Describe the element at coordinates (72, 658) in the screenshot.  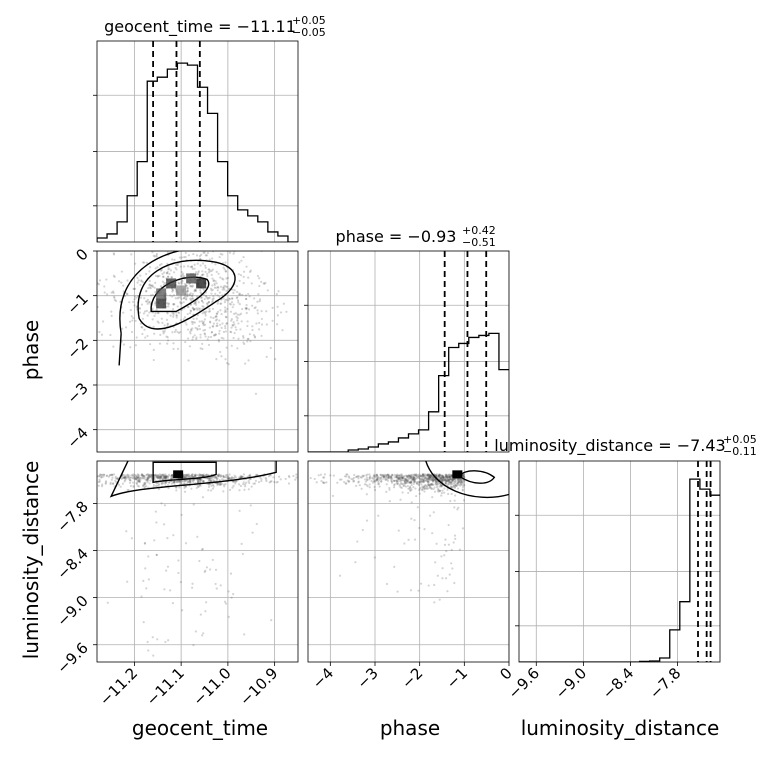
I see `y-tick-label: −9.6` at that location.